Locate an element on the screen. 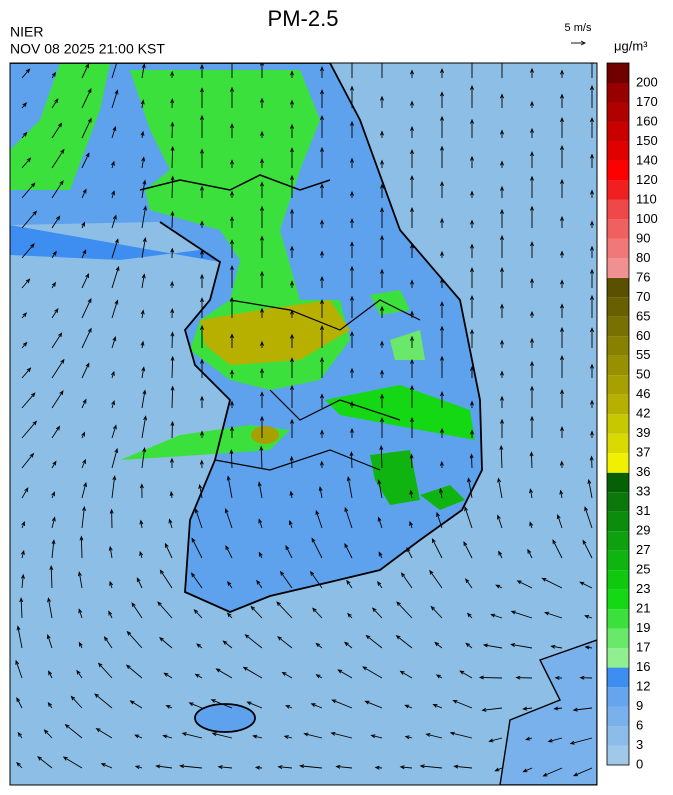  colorbar-label: 25 is located at coordinates (643, 569).